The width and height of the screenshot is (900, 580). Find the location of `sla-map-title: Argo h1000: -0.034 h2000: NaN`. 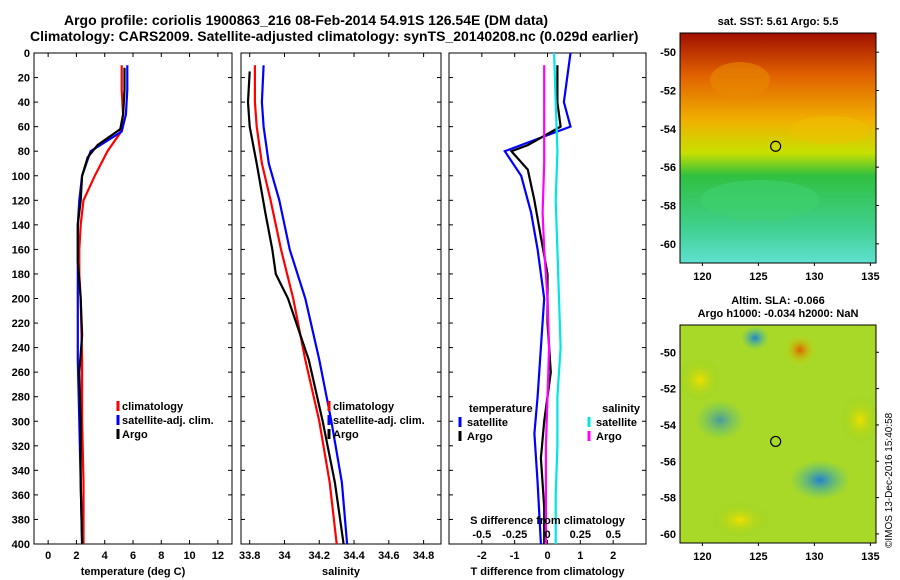

sla-map-title: Argo h1000: -0.034 h2000: NaN is located at coordinates (778, 314).